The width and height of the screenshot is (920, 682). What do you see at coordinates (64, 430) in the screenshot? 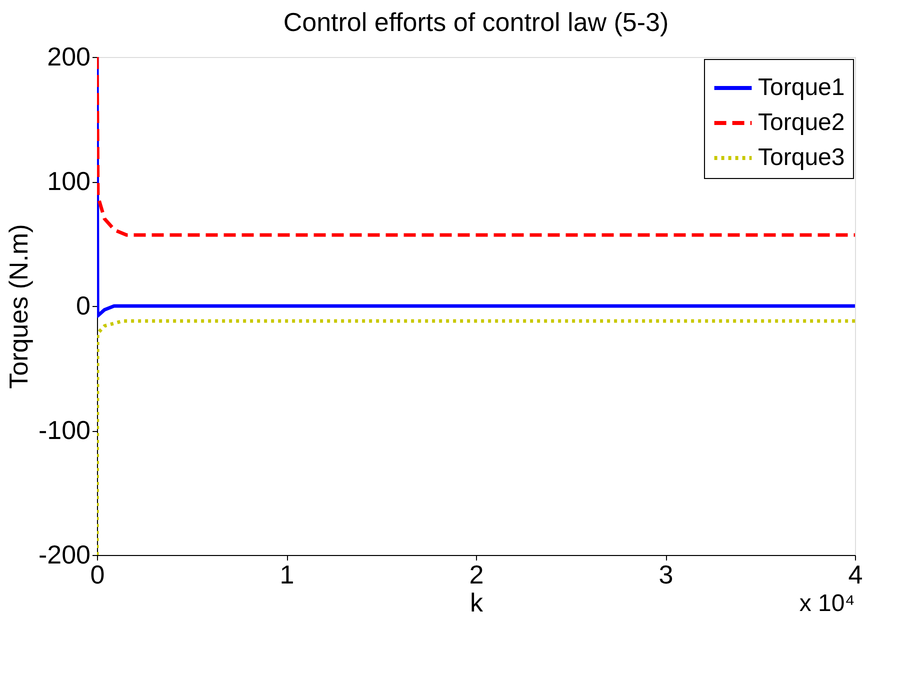
I see `y-tick-label: -100` at bounding box center [64, 430].